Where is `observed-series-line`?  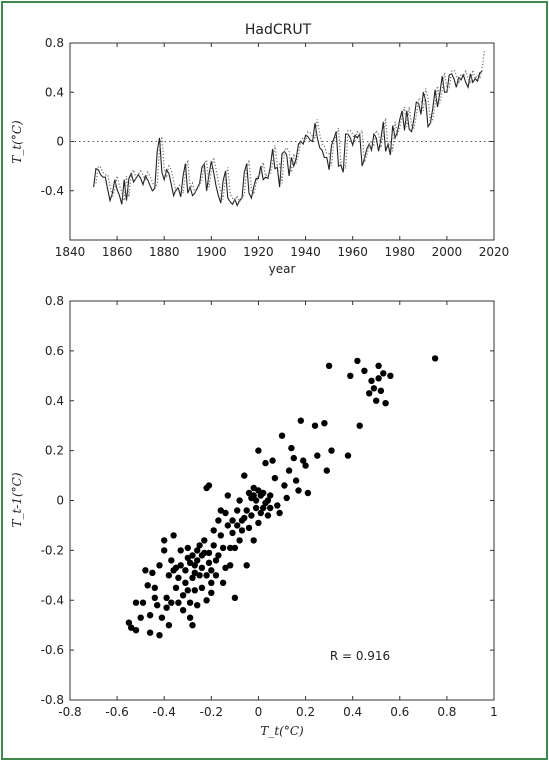
observed-series-line is located at coordinates (288, 138).